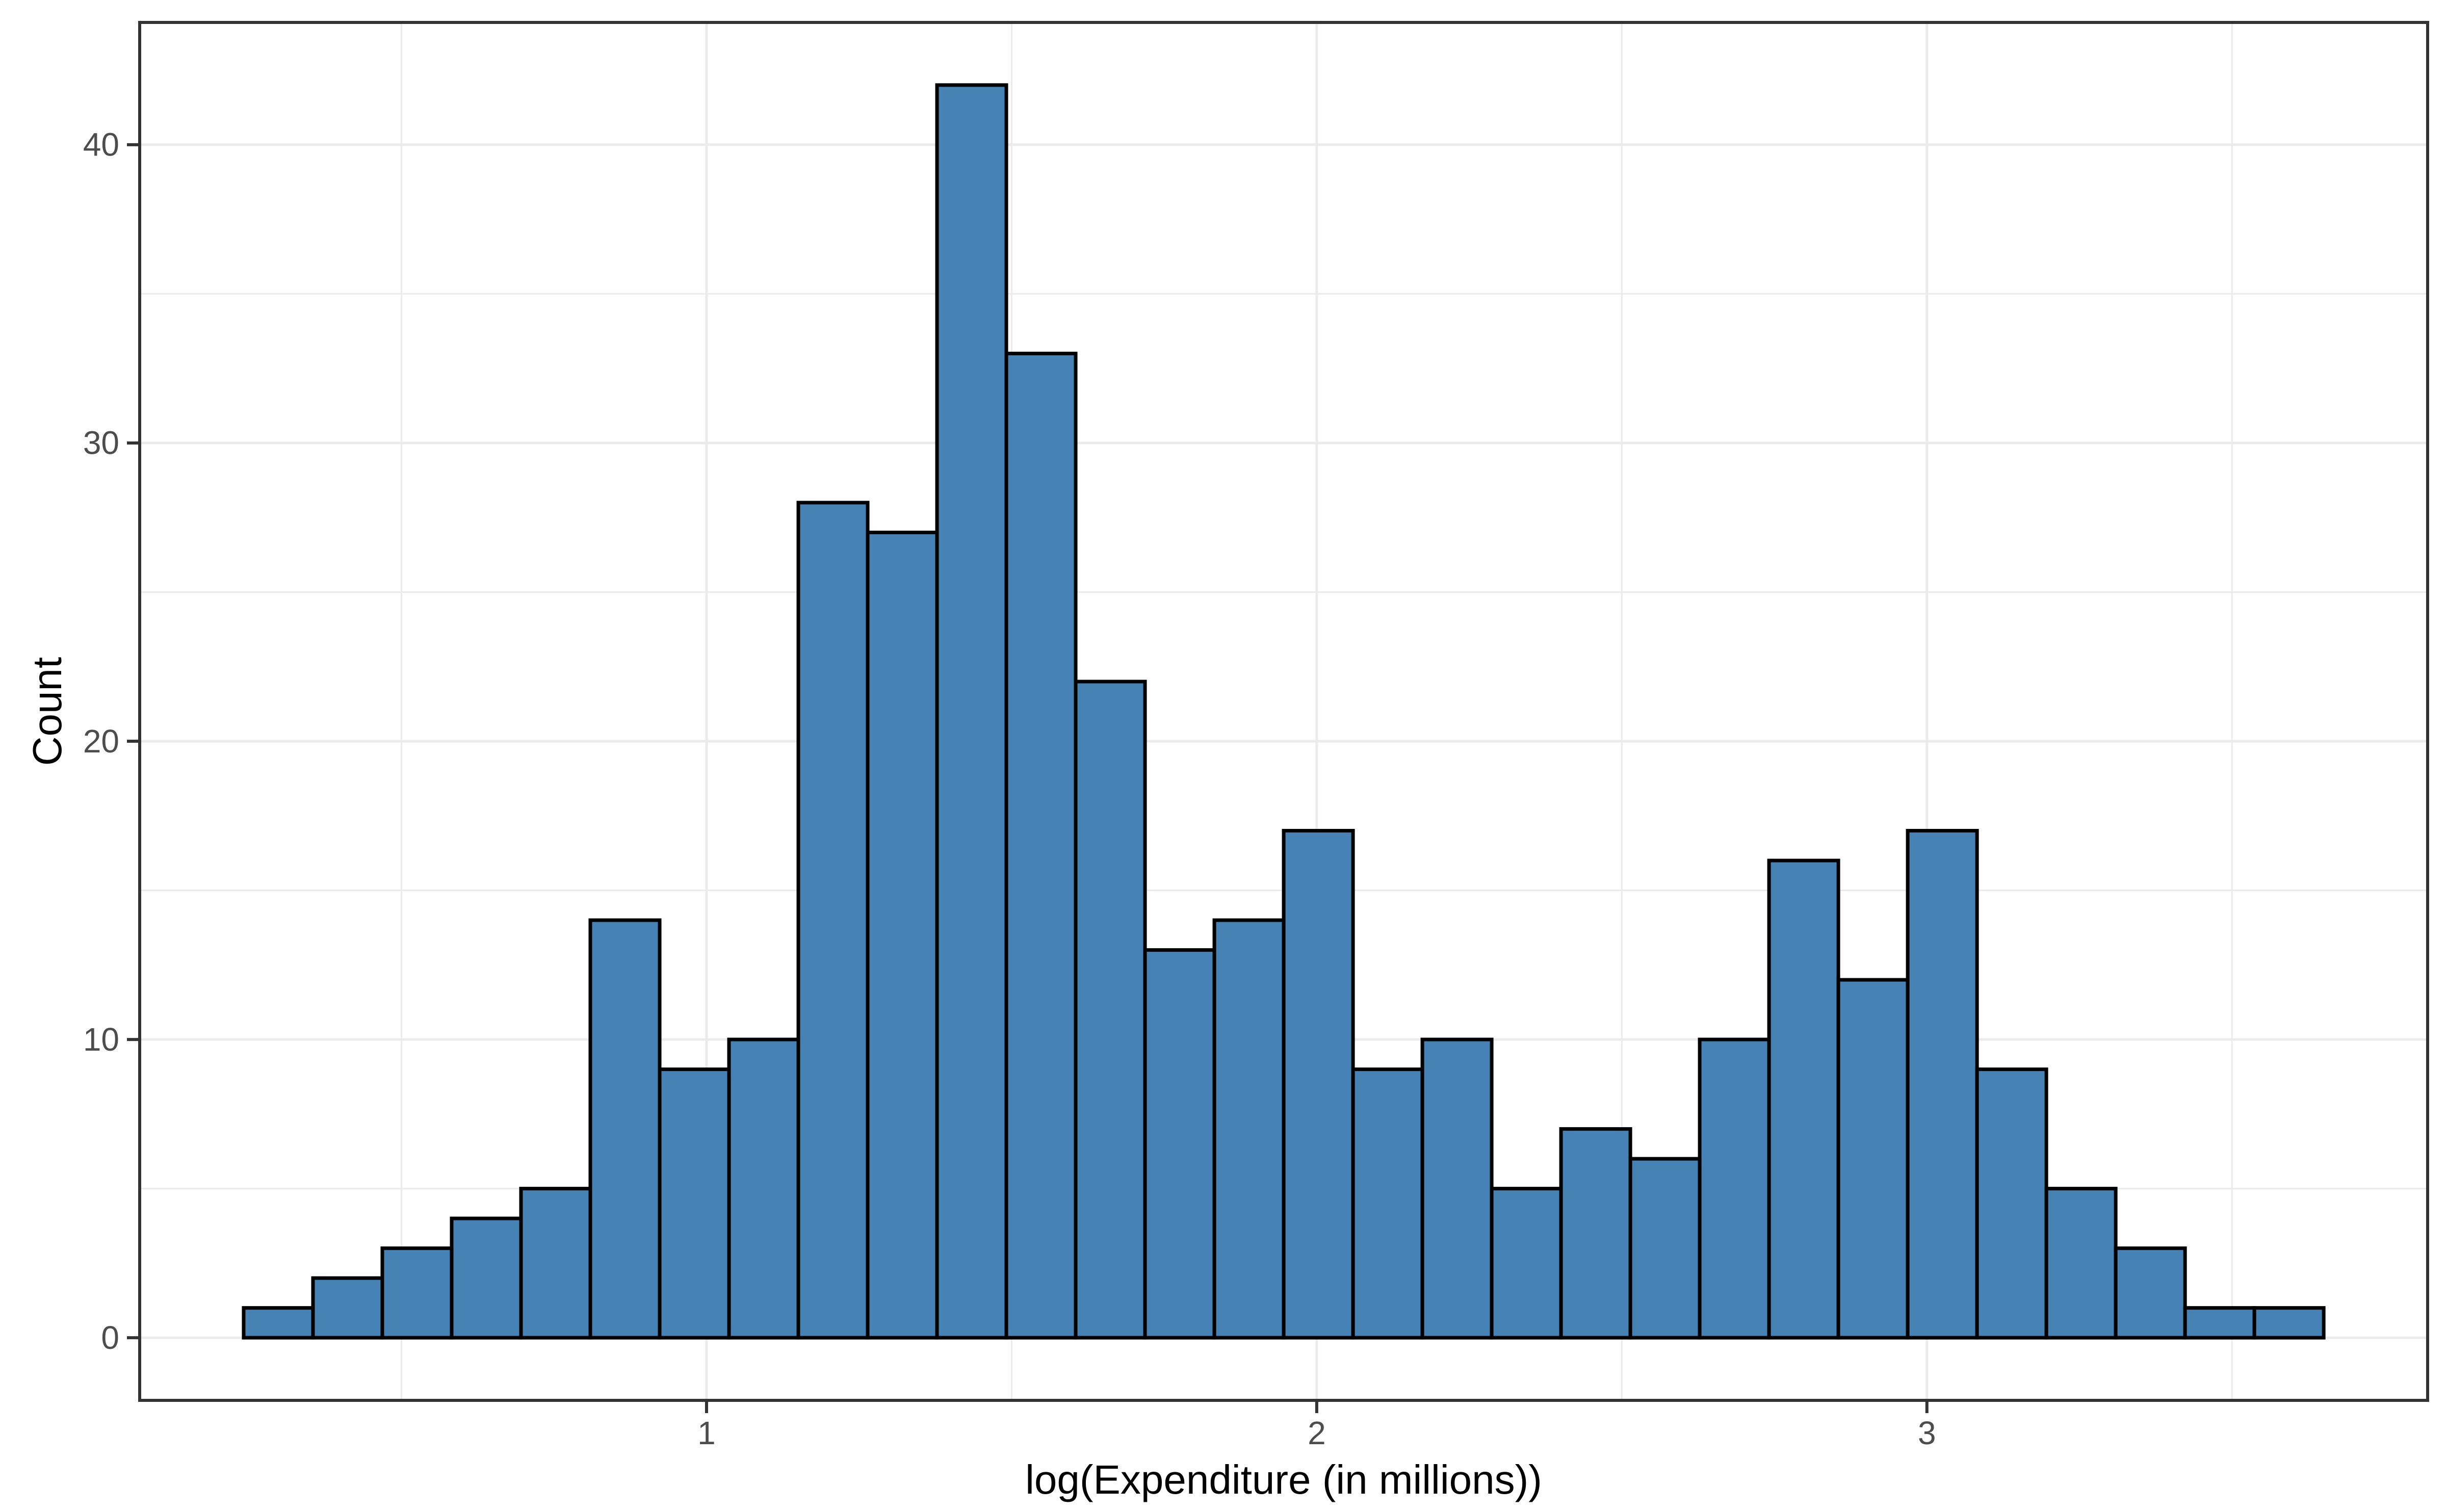 The height and width of the screenshot is (1512, 2447). Describe the element at coordinates (1927, 1433) in the screenshot. I see `x-tick-label: 3` at that location.